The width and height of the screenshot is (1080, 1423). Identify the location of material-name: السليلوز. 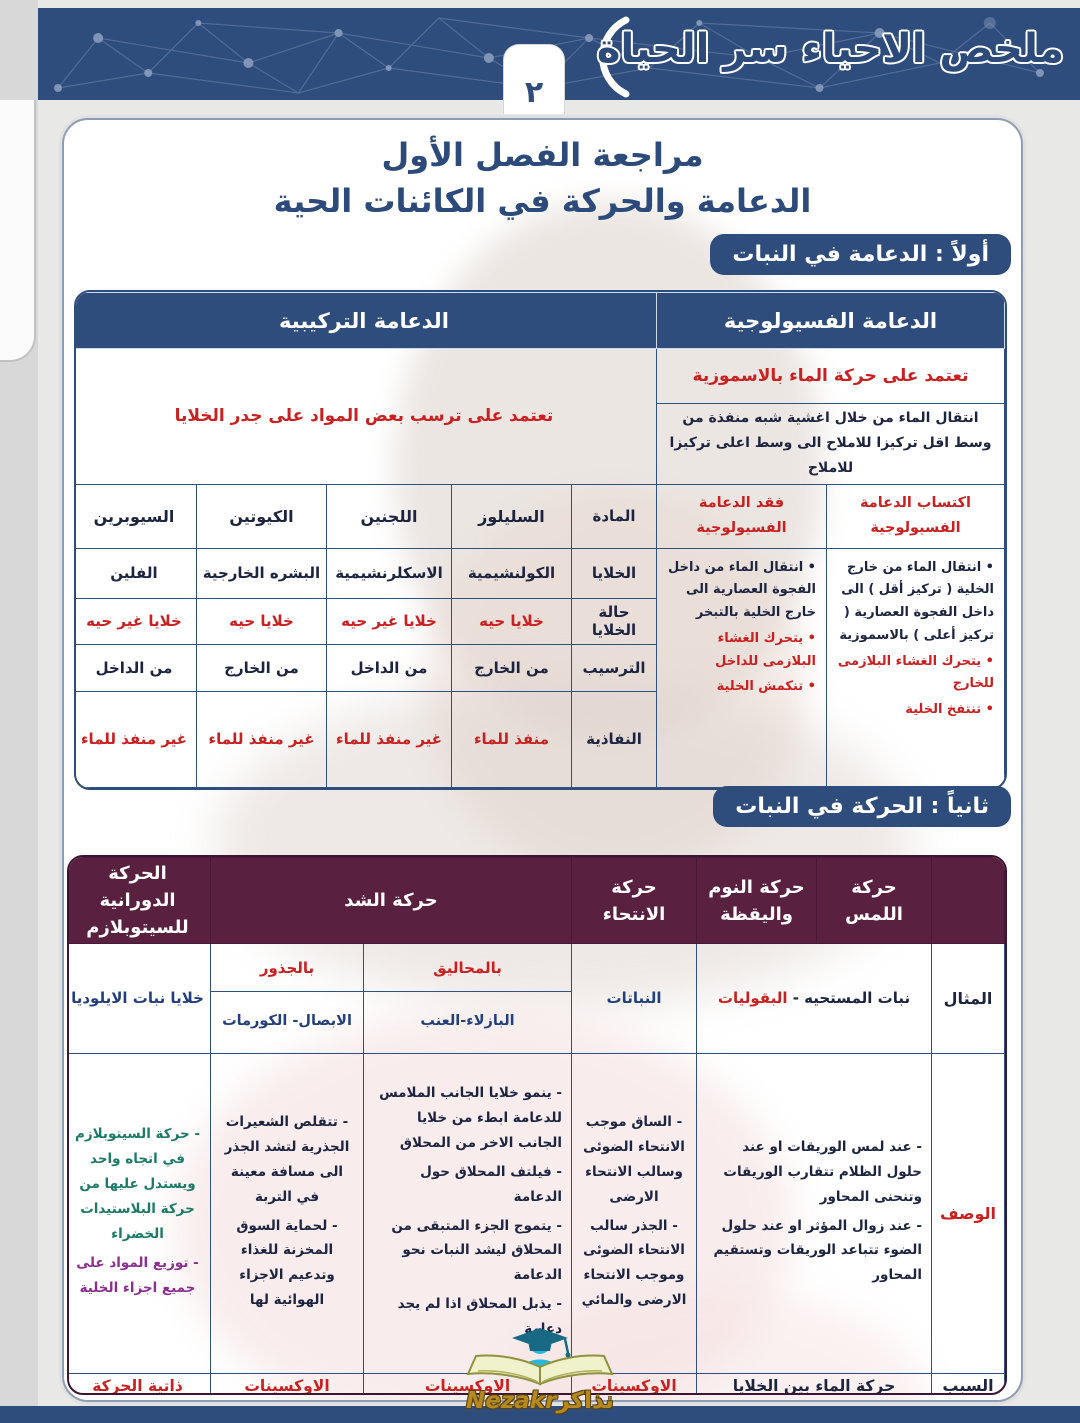
(511, 516).